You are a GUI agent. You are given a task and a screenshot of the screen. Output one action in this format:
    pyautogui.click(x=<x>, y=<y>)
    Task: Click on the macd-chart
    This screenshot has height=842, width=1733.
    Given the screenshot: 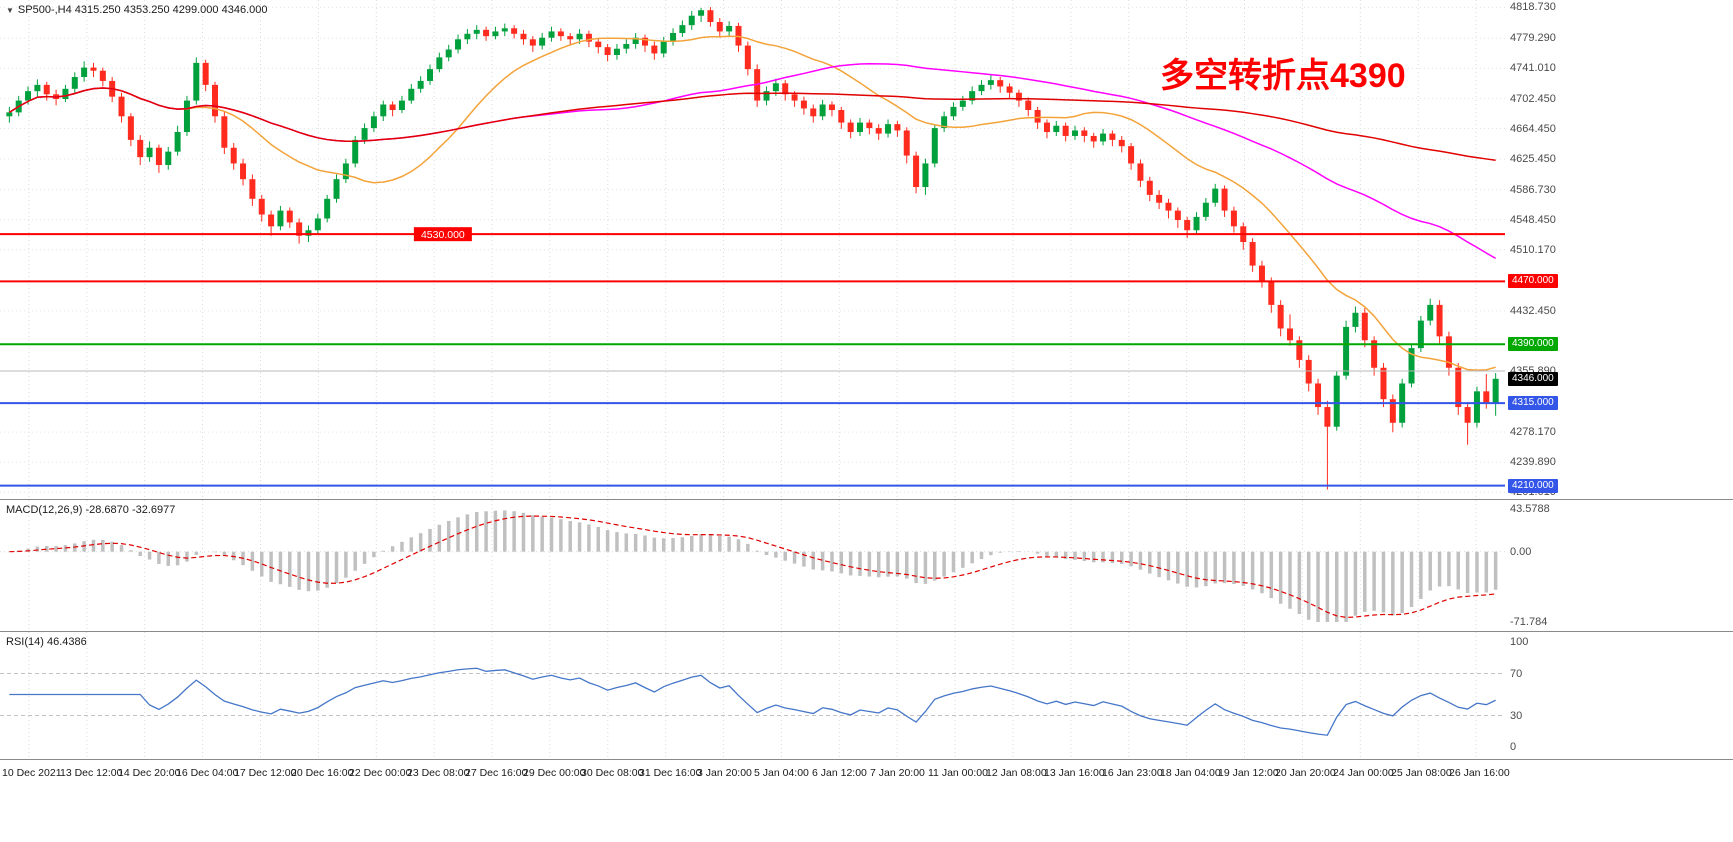 What is the action you would take?
    pyautogui.click(x=752, y=565)
    